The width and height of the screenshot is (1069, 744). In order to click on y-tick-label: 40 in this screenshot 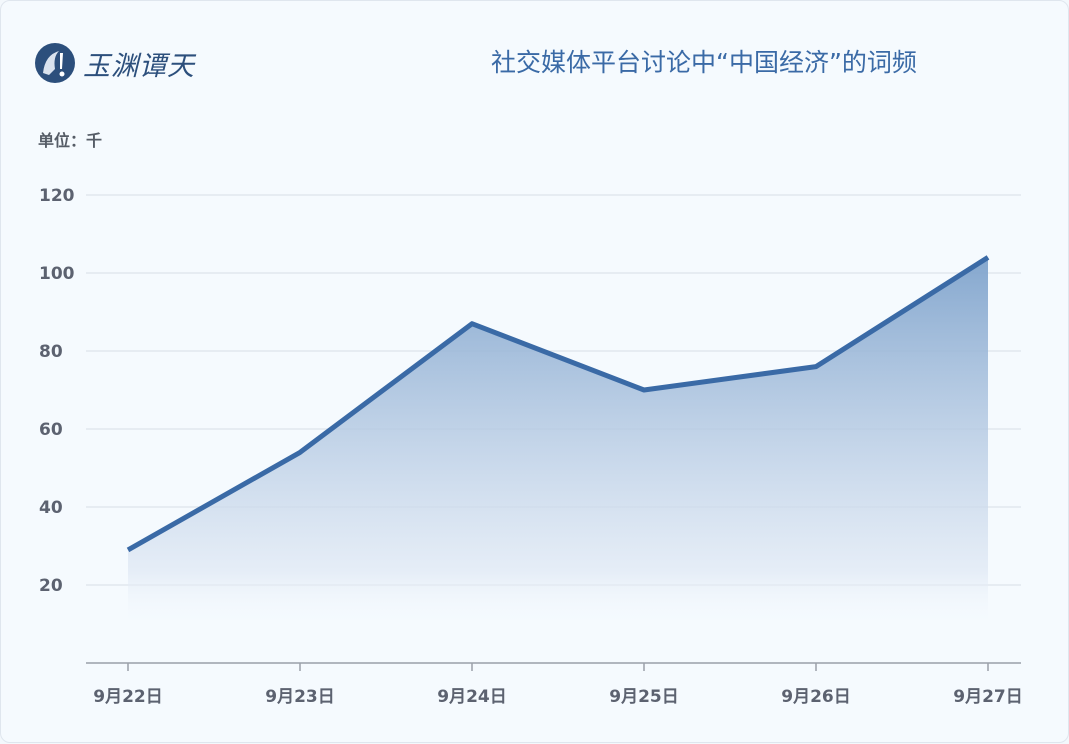, I will do `click(51, 508)`.